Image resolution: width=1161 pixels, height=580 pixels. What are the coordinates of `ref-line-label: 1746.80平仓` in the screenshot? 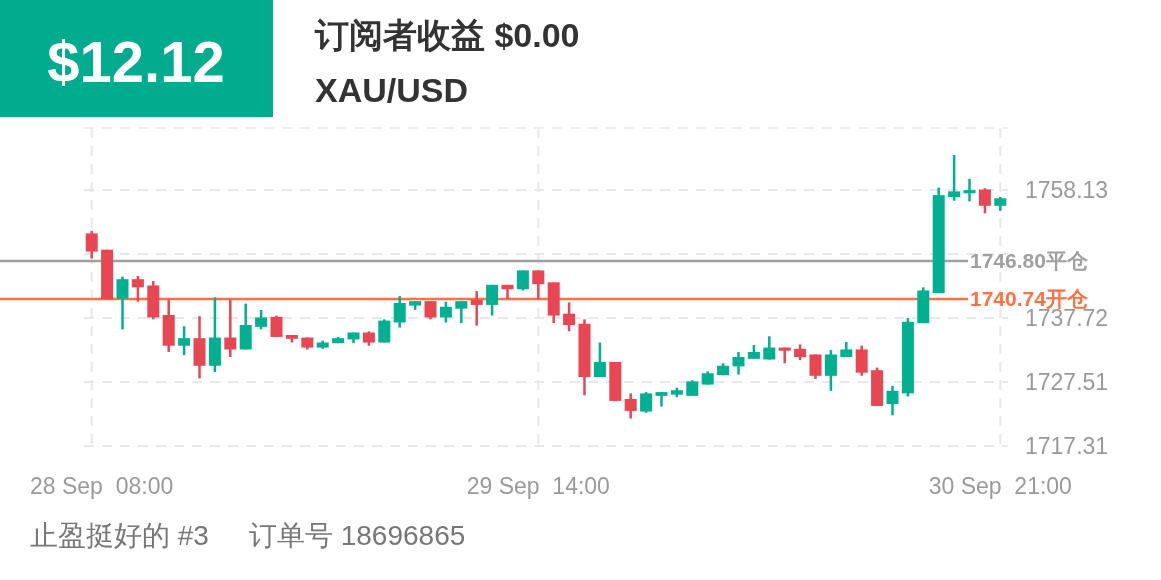 It's located at (1029, 260).